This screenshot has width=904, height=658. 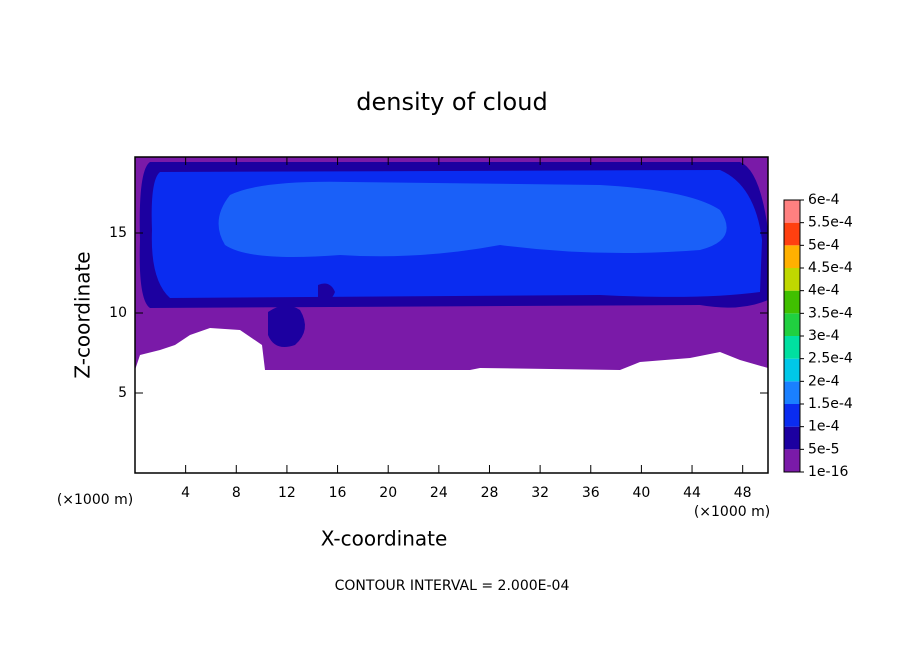 What do you see at coordinates (452, 586) in the screenshot?
I see `annotation: CONTOUR INTERVAL = 2.000E-04` at bounding box center [452, 586].